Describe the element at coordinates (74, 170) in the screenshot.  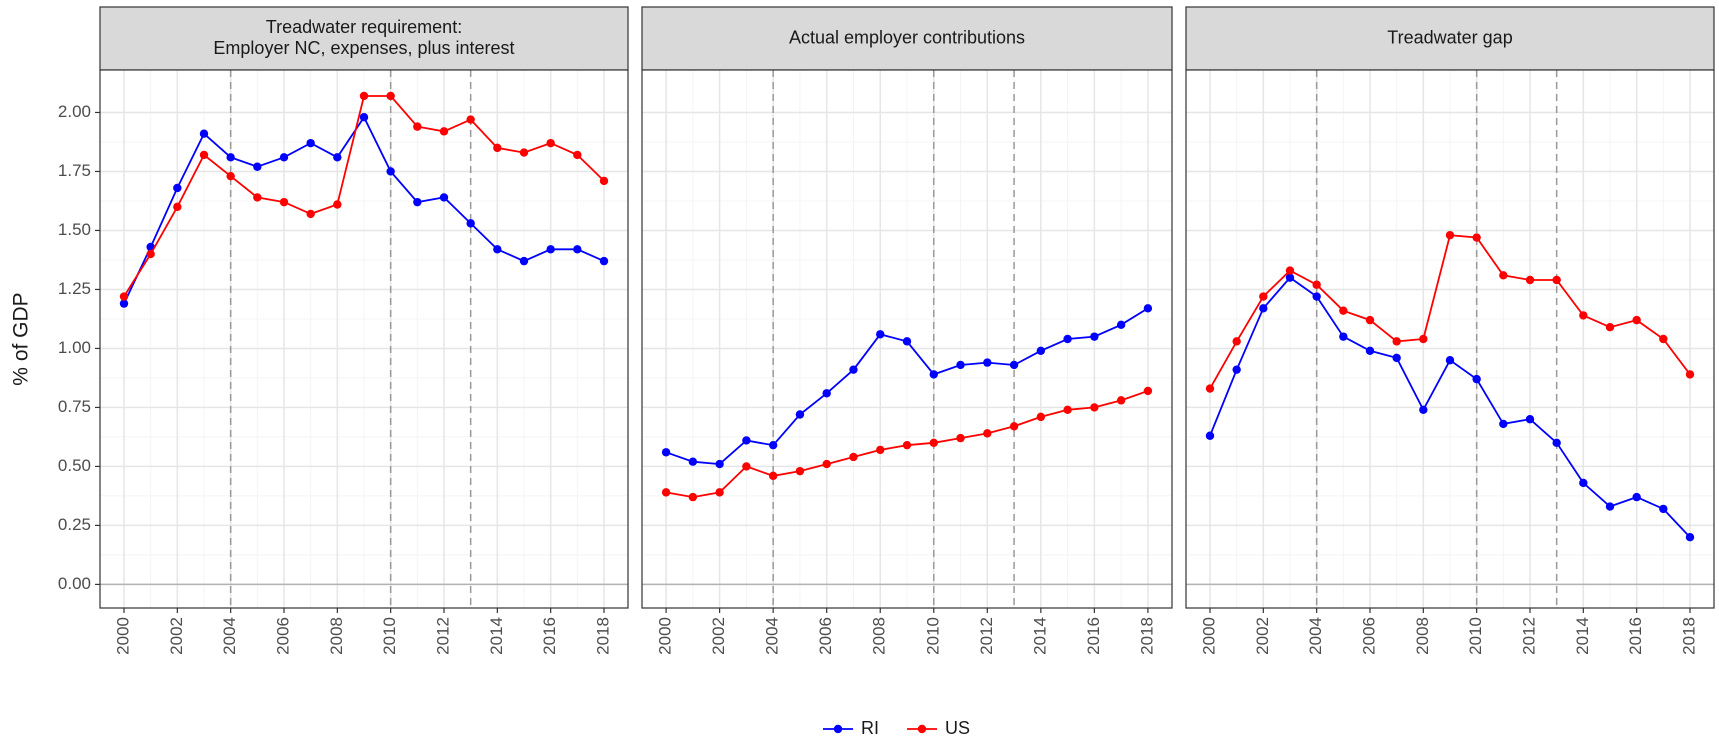
I see `y-tick-label: 1.75` at that location.